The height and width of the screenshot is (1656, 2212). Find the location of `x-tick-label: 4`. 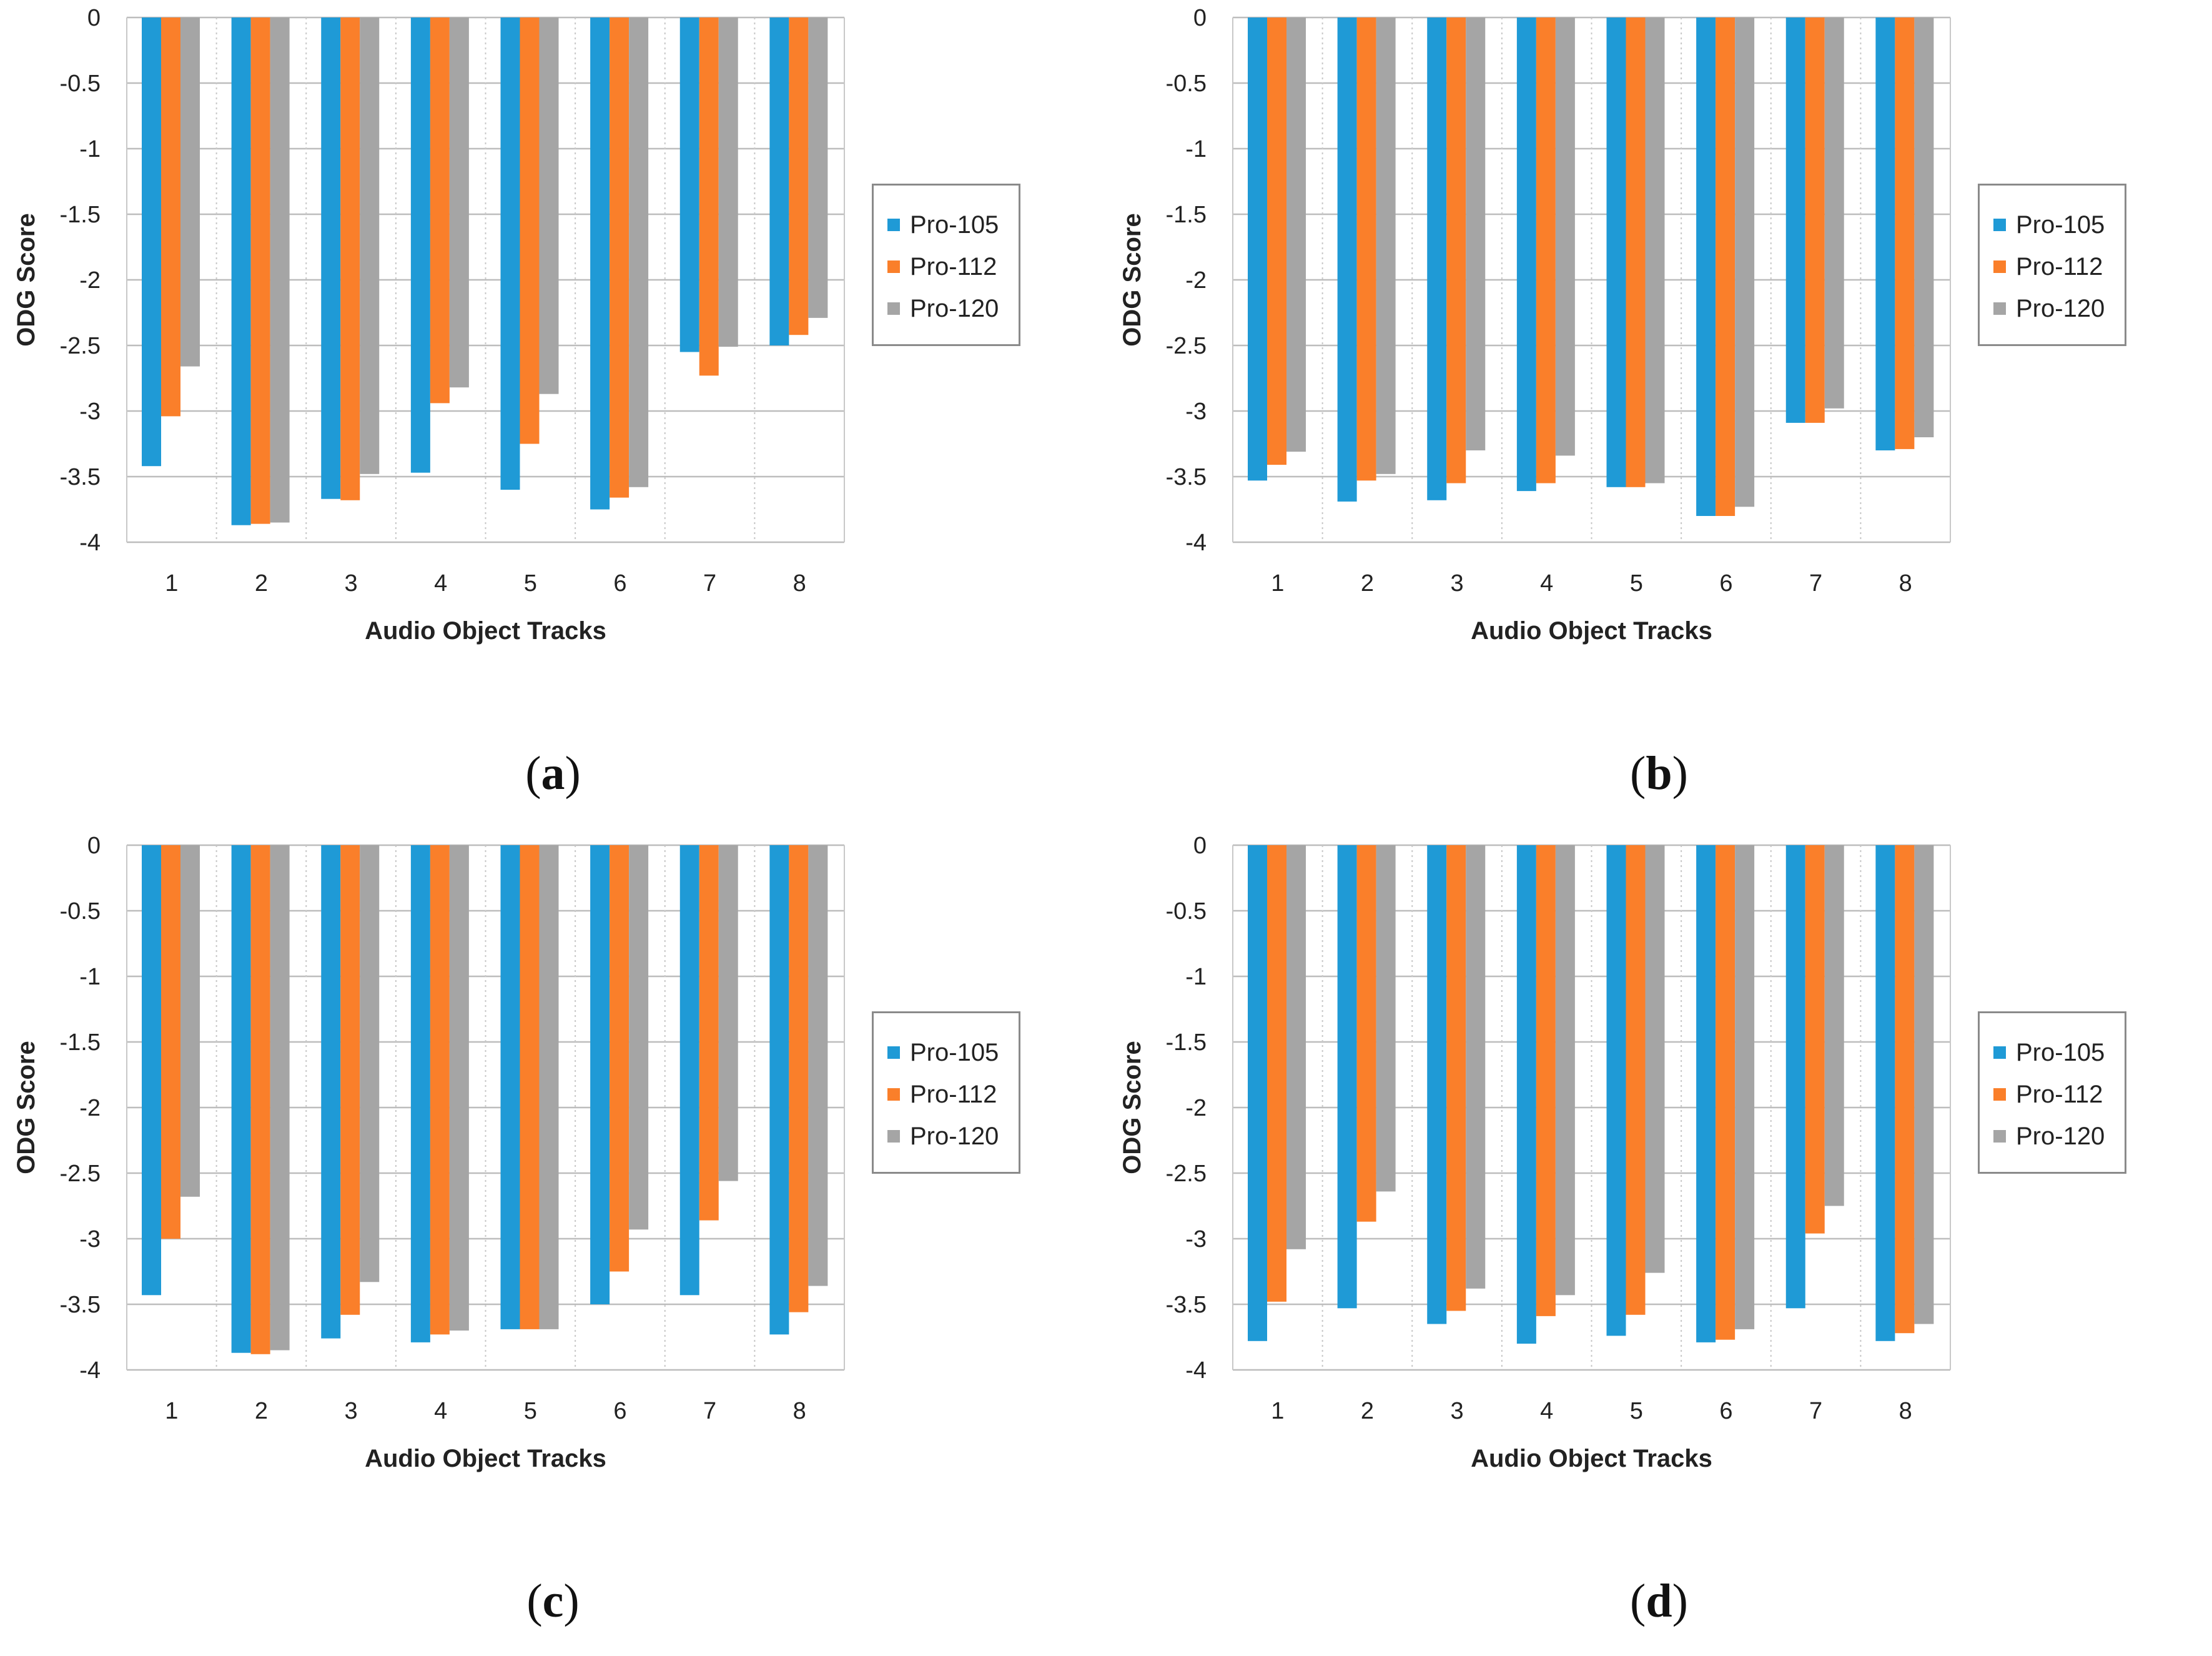

x-tick-label: 4 is located at coordinates (440, 583).